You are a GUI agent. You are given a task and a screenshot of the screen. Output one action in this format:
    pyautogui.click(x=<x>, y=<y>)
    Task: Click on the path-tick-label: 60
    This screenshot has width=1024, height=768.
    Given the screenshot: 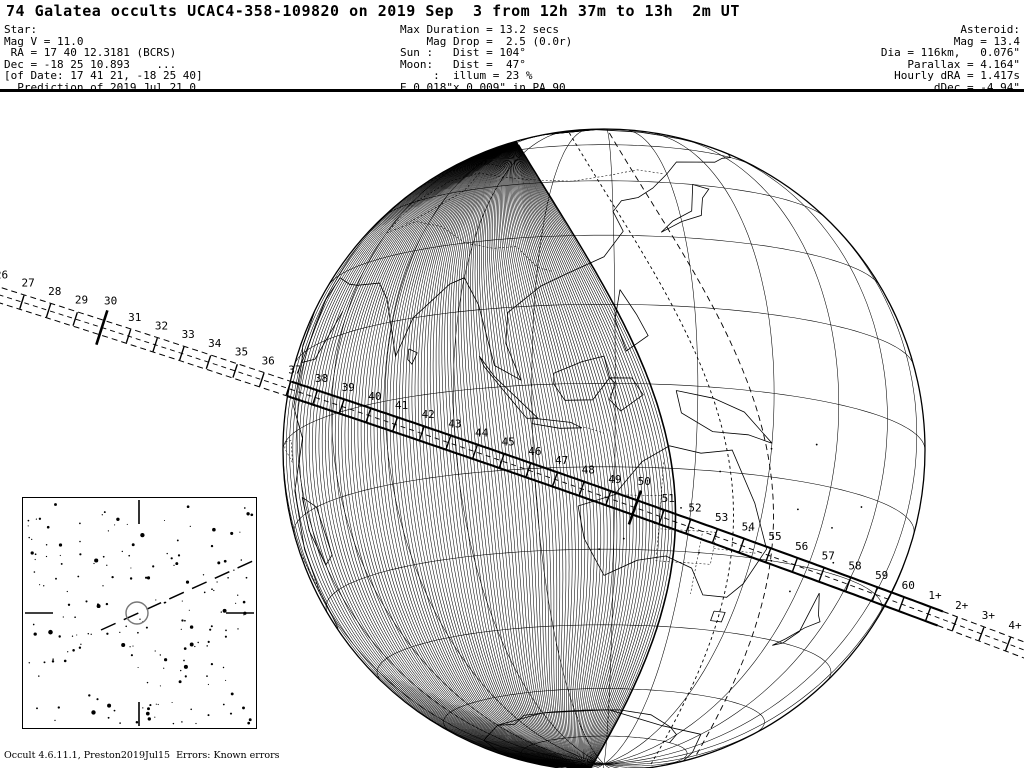 What is the action you would take?
    pyautogui.click(x=908, y=585)
    